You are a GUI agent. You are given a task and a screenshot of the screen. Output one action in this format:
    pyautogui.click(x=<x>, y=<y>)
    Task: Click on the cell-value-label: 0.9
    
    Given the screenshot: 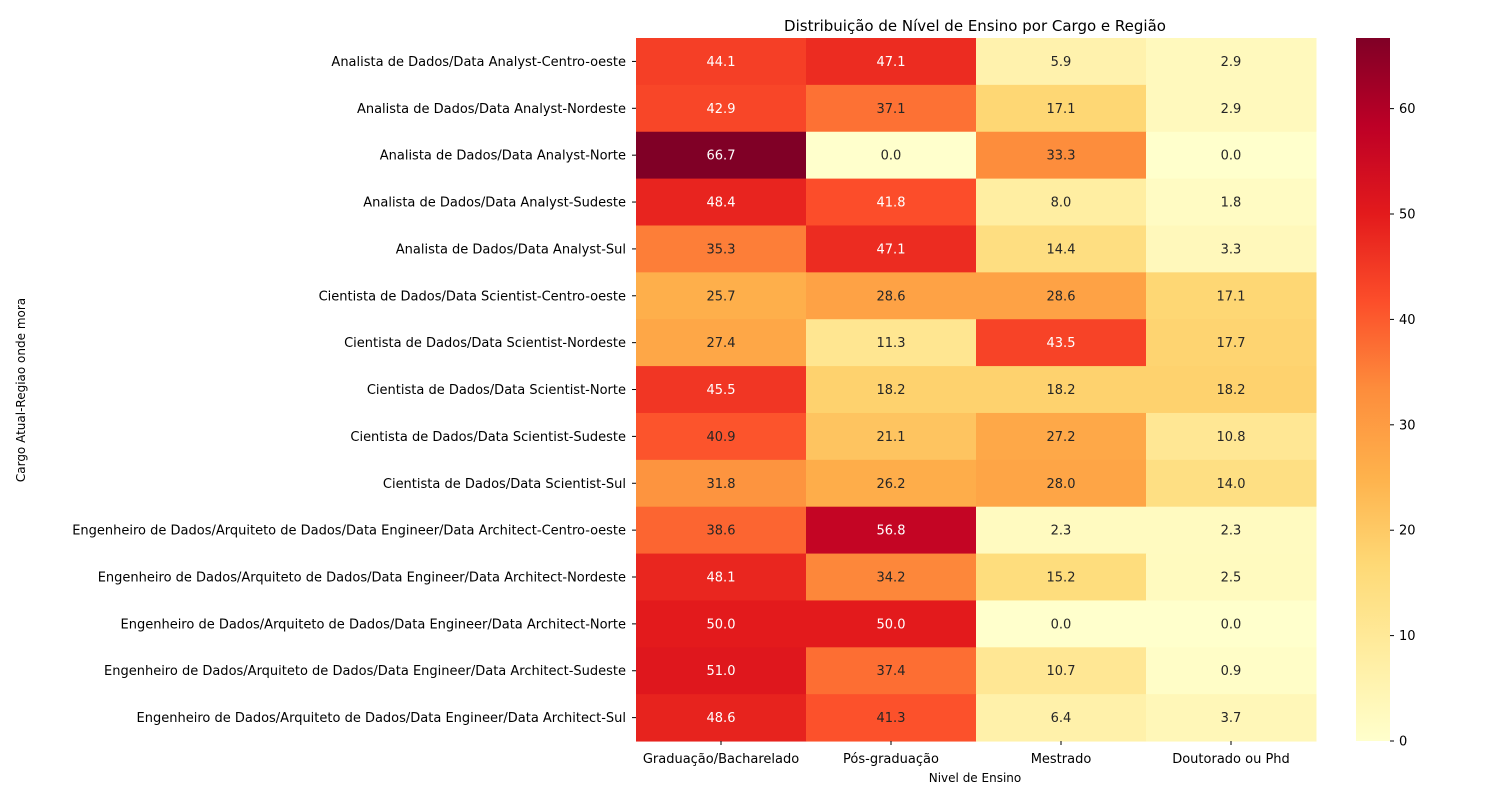 What is the action you would take?
    pyautogui.click(x=1231, y=671)
    